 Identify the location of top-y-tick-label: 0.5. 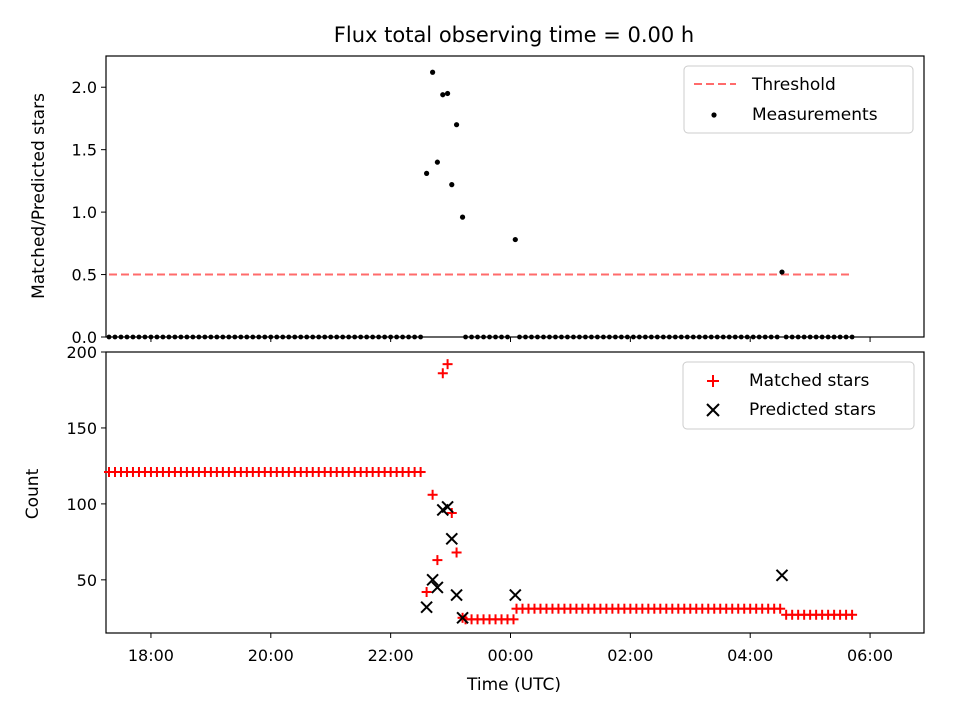
(84, 275).